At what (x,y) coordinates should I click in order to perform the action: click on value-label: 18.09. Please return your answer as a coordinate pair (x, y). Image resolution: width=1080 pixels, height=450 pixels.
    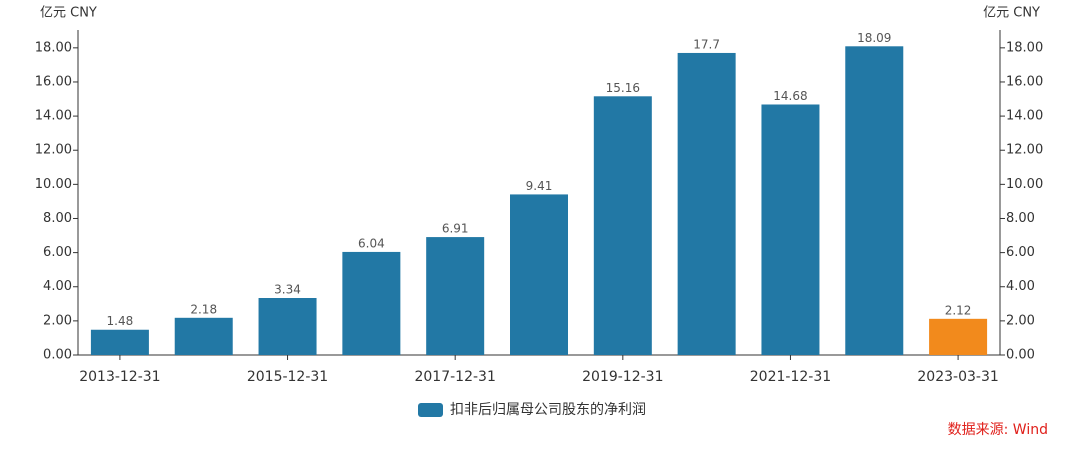
    Looking at the image, I should click on (874, 38).